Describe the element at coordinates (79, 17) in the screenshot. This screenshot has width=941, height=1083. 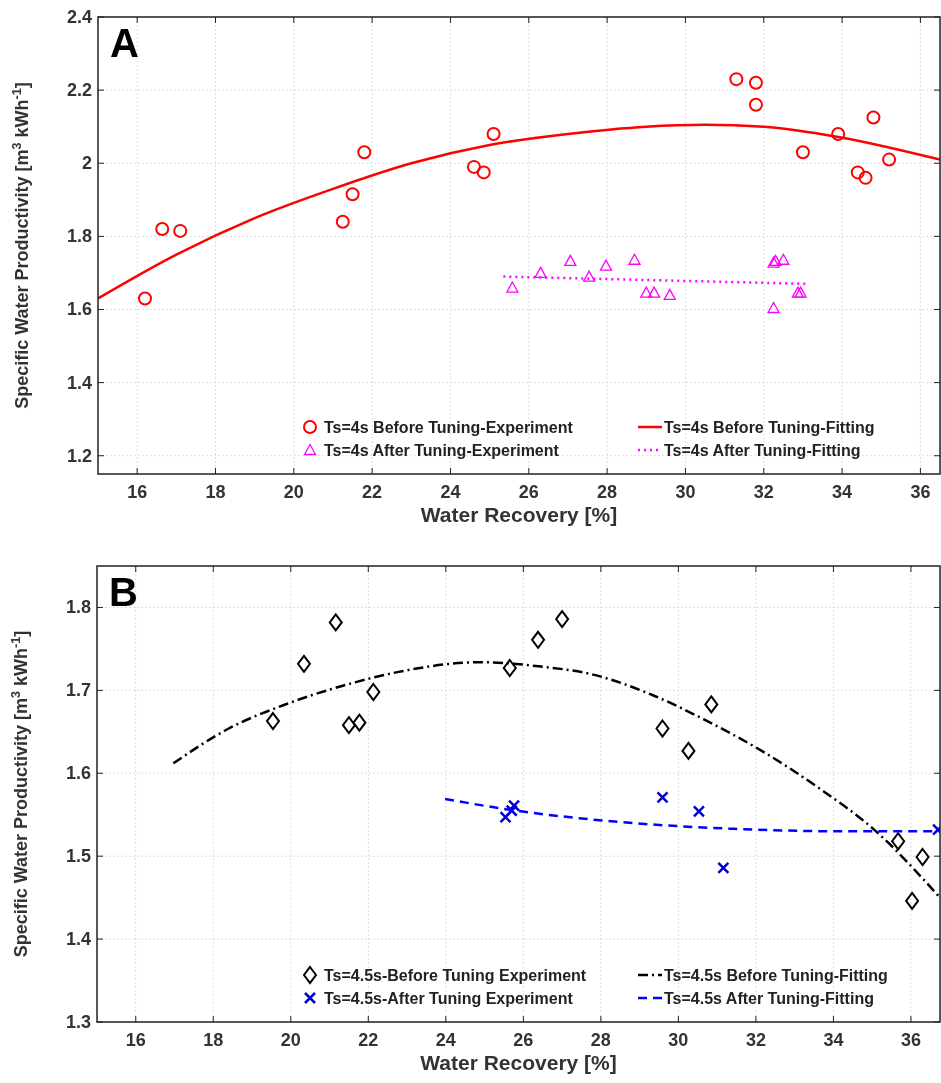
I see `y-tick-label: 2.4` at that location.